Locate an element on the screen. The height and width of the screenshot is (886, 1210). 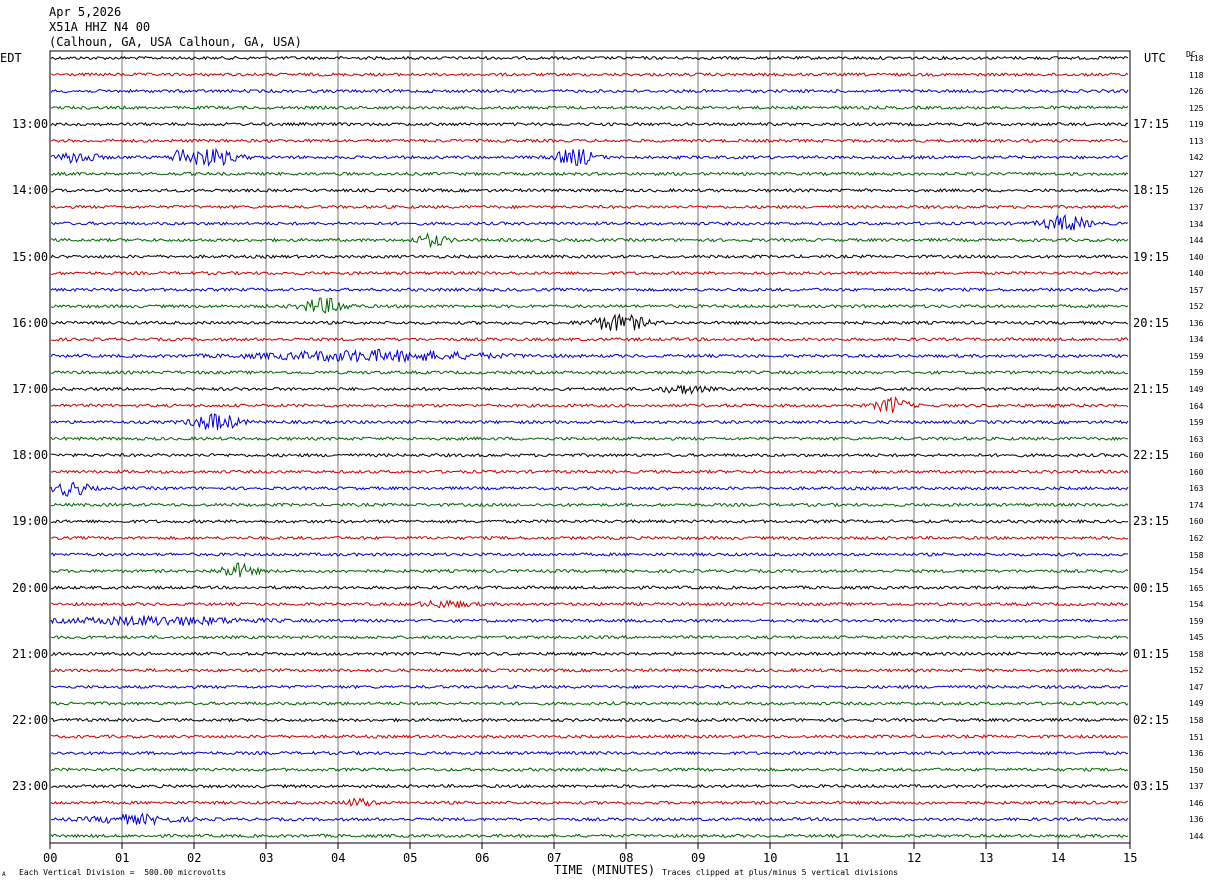
dc-offset-value: 142 is located at coordinates (1196, 158).